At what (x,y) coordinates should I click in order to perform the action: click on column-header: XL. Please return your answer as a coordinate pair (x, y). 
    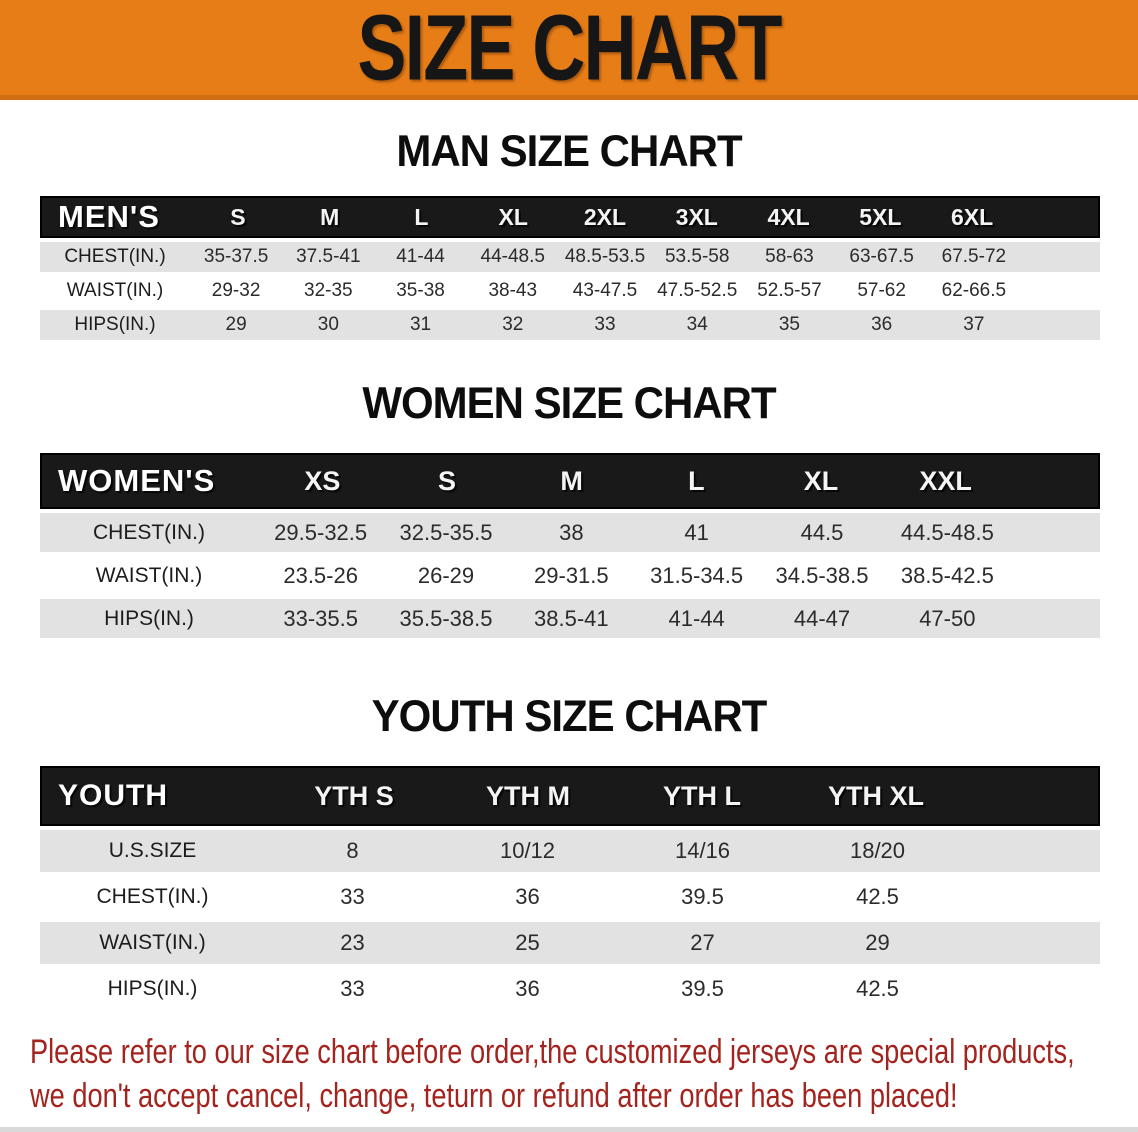
    Looking at the image, I should click on (821, 480).